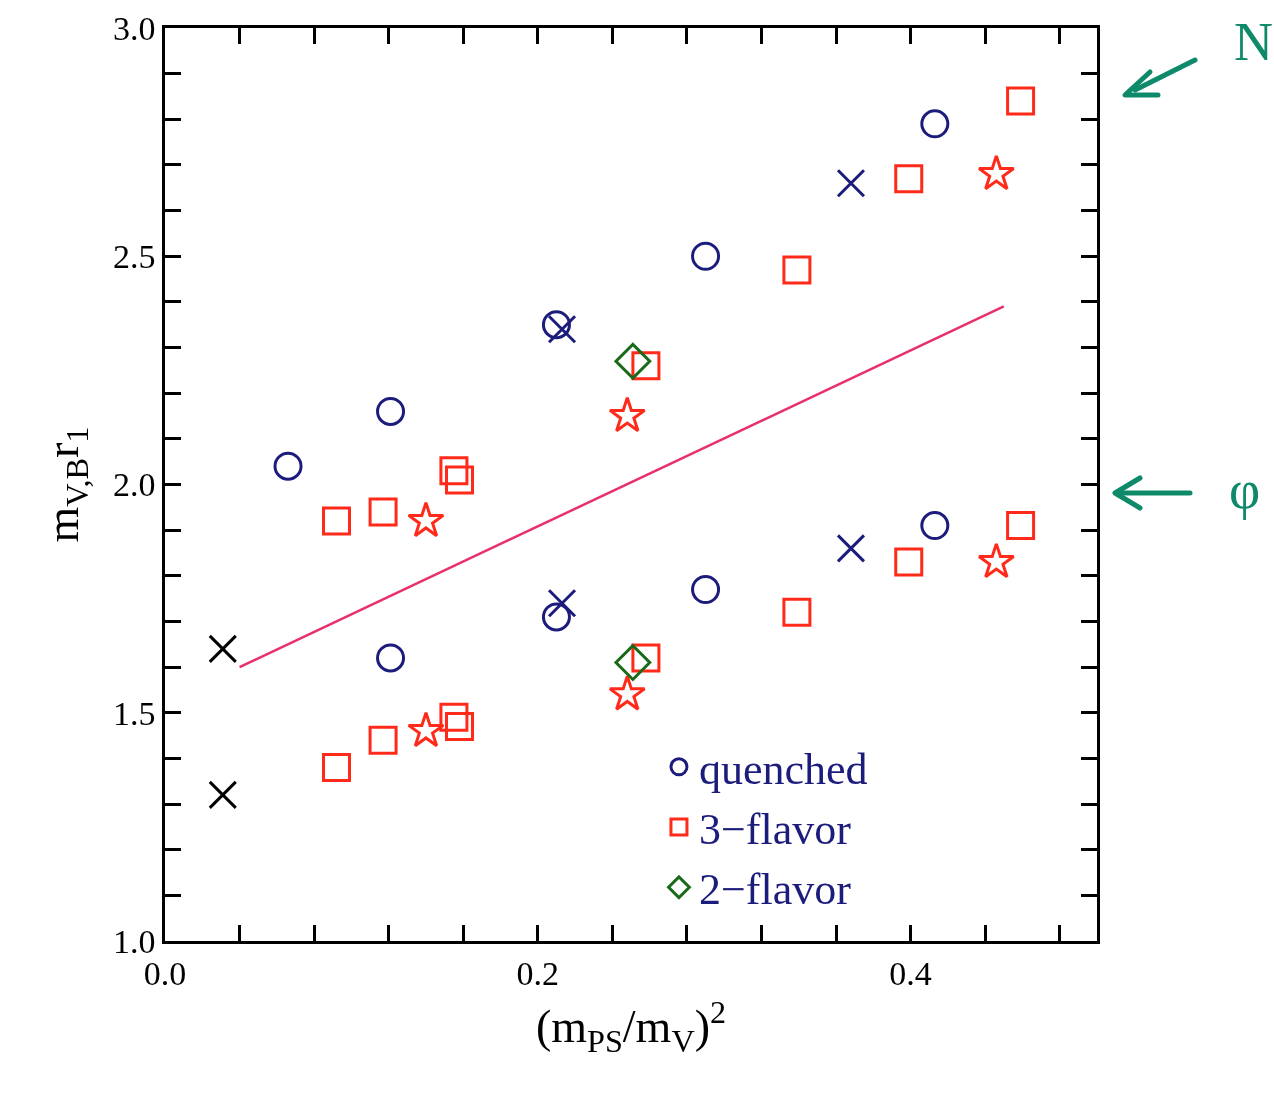 The image size is (1274, 1093). What do you see at coordinates (538, 973) in the screenshot?
I see `x-tick-label: 0.2` at bounding box center [538, 973].